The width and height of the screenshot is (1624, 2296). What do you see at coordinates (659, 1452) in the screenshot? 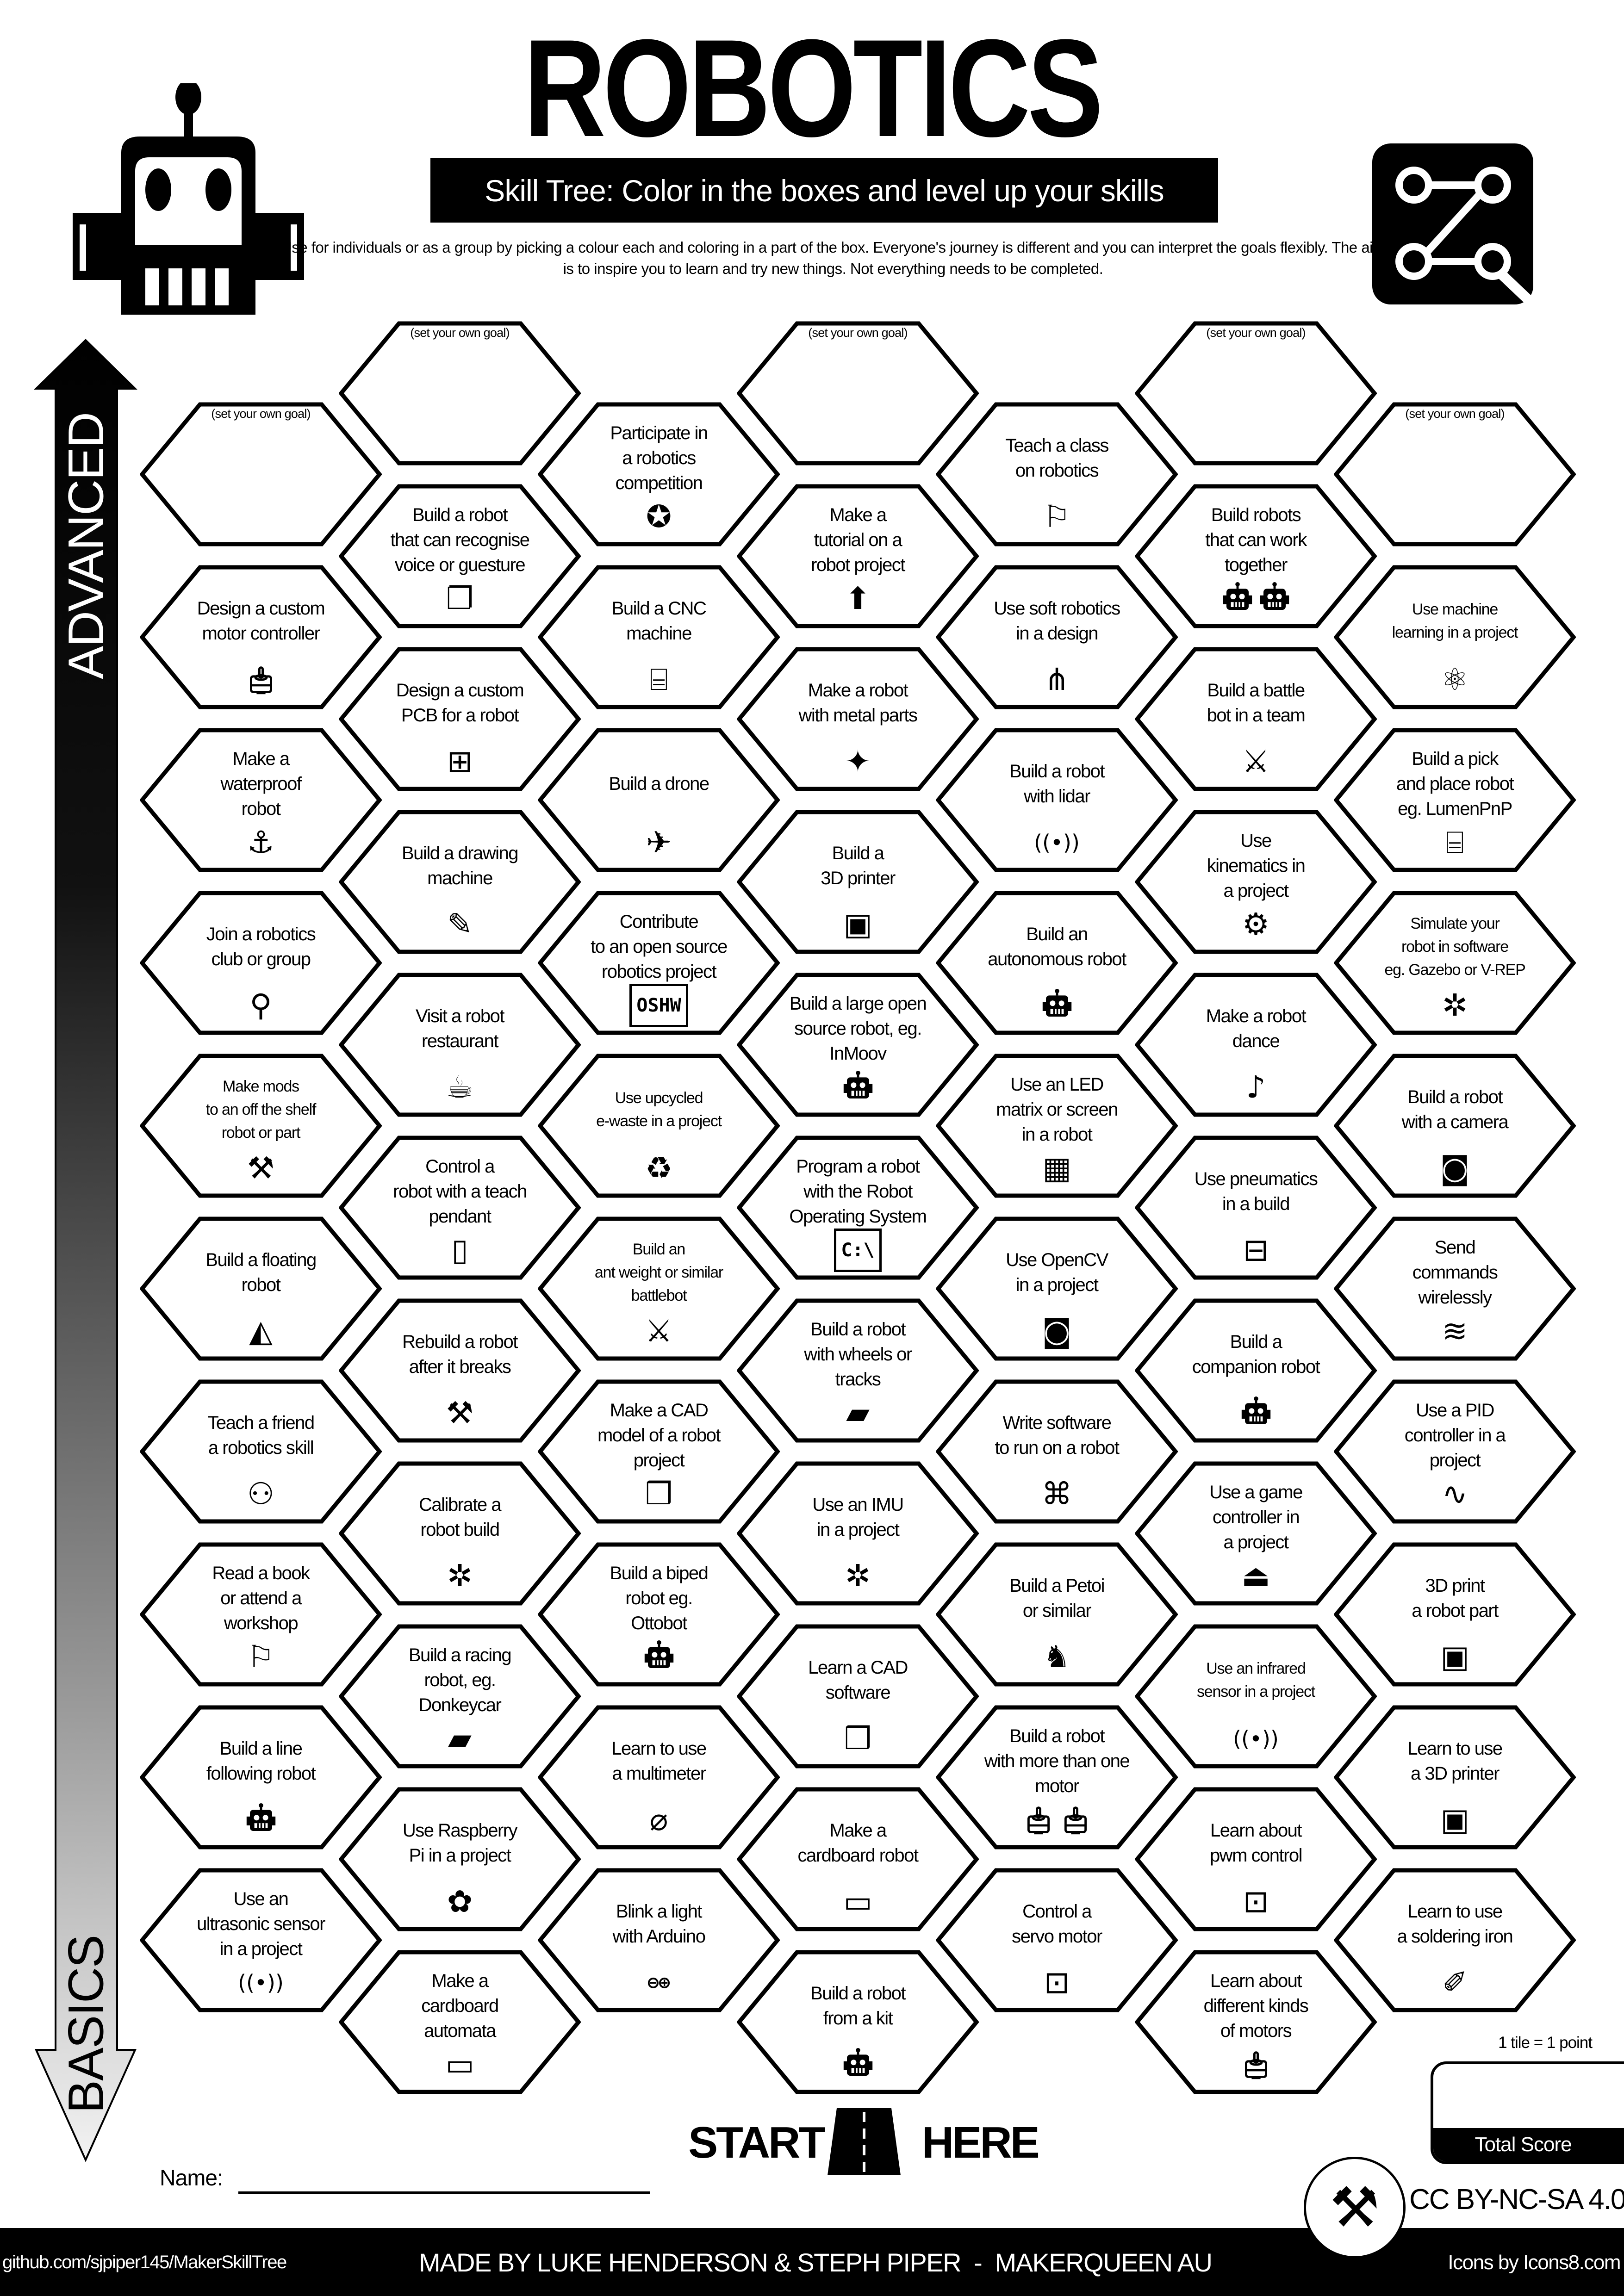
I see `skill-tile: Make a CAD model of a robot project ❒` at bounding box center [659, 1452].